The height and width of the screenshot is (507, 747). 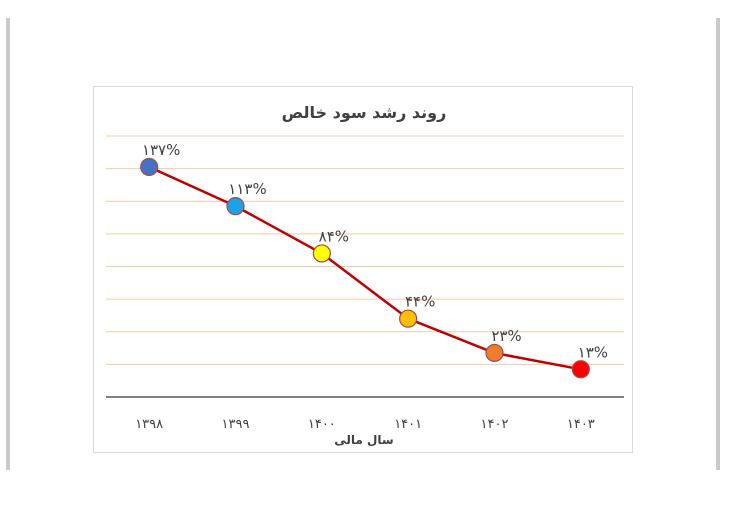 What do you see at coordinates (334, 236) in the screenshot?
I see `data-label: ۸۴%` at bounding box center [334, 236].